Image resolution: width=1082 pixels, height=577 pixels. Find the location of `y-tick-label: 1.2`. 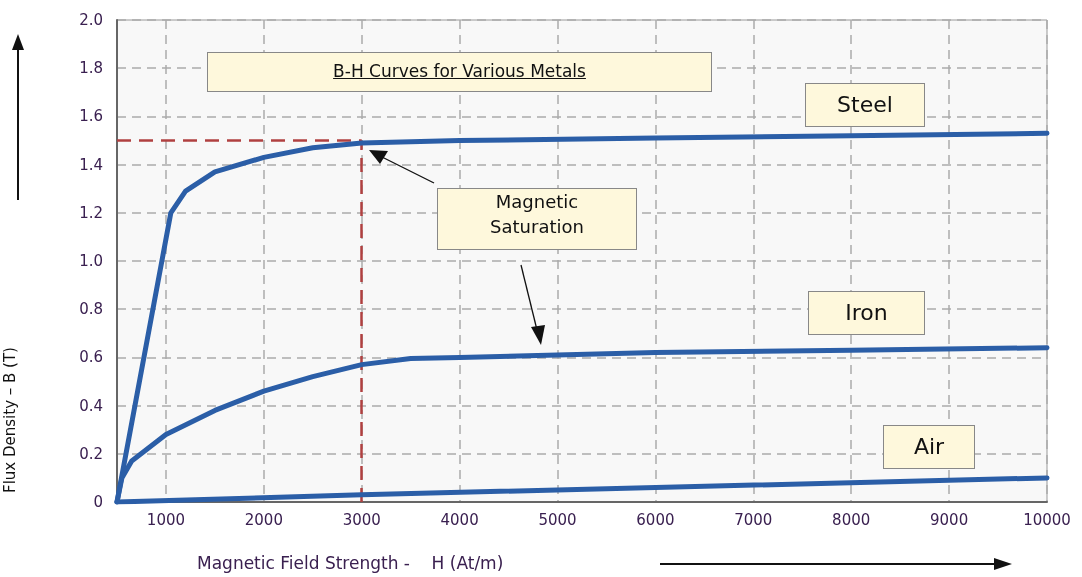

y-tick-label: 1.2 is located at coordinates (91, 212).